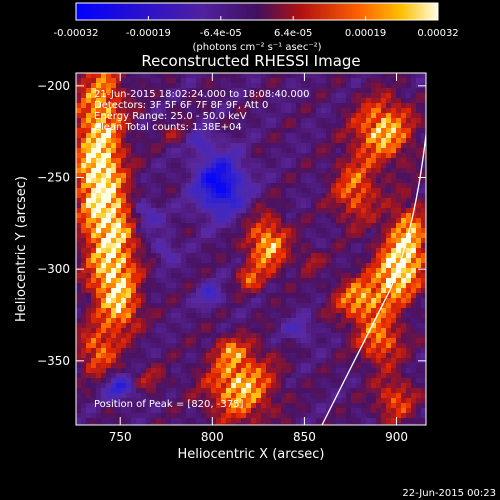 This screenshot has width=500, height=500. I want to click on colorbar-units: (photons cm⁻² s⁻¹ asec⁻²), so click(256, 47).